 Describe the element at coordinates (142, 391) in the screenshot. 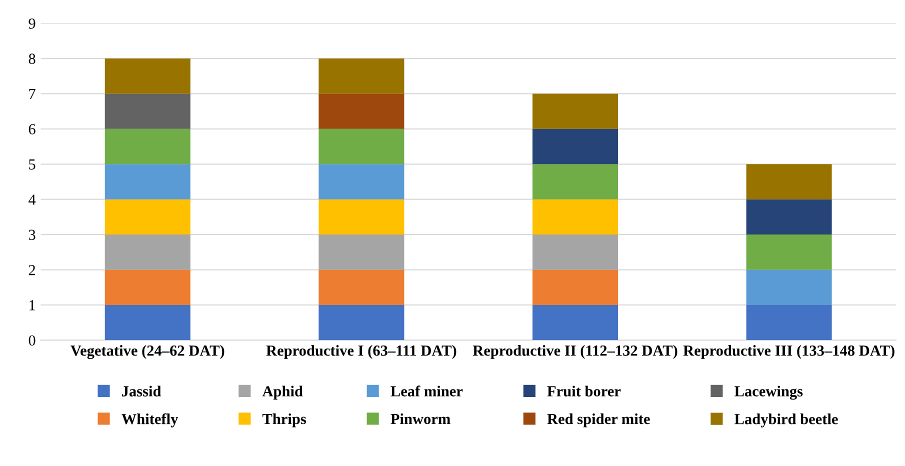

I see `legend-label: Jassid` at that location.